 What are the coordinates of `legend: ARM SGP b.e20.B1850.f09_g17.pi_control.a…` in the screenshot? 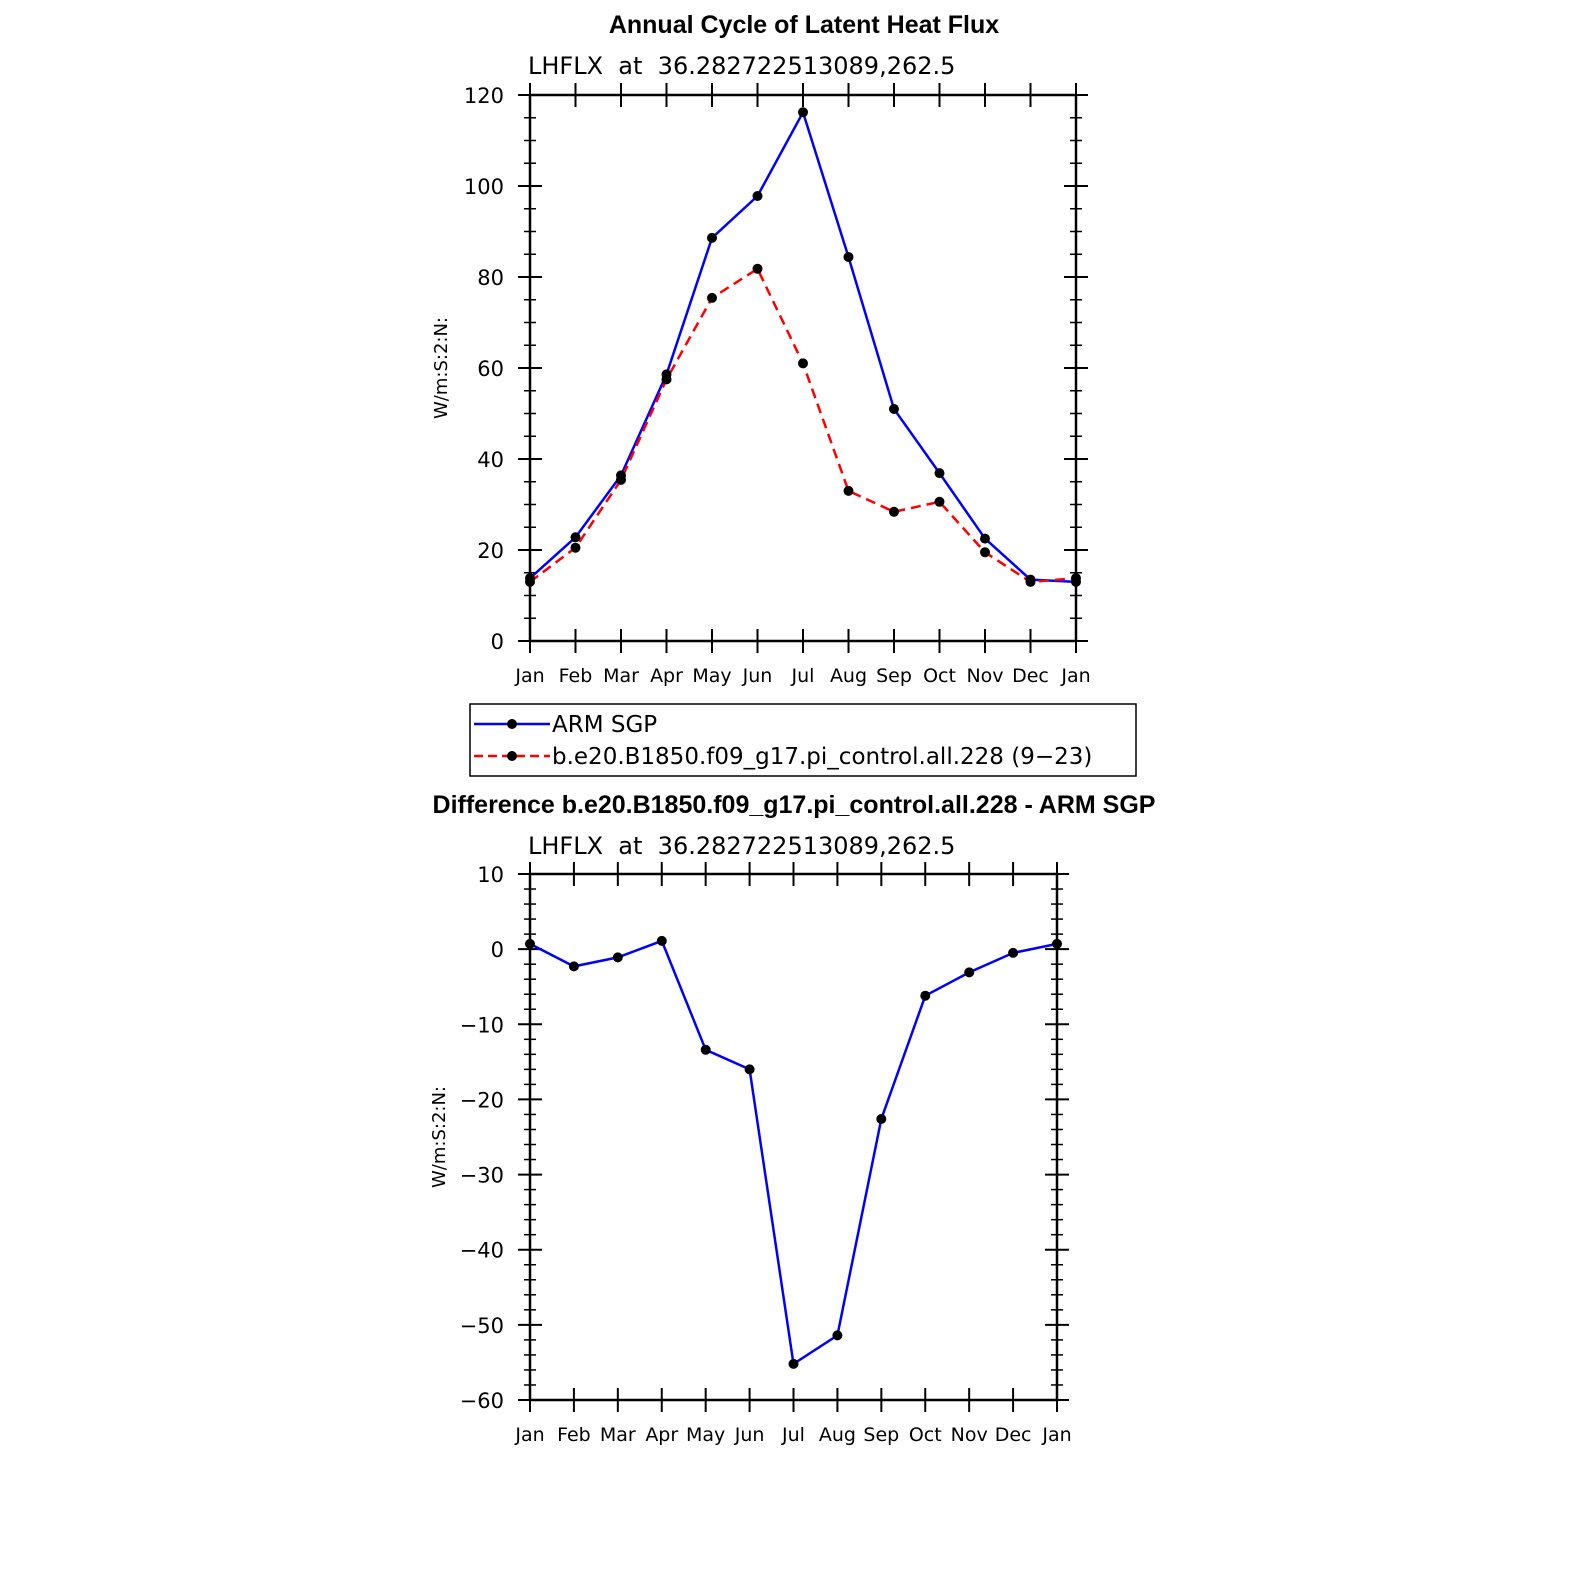 It's located at (803, 740).